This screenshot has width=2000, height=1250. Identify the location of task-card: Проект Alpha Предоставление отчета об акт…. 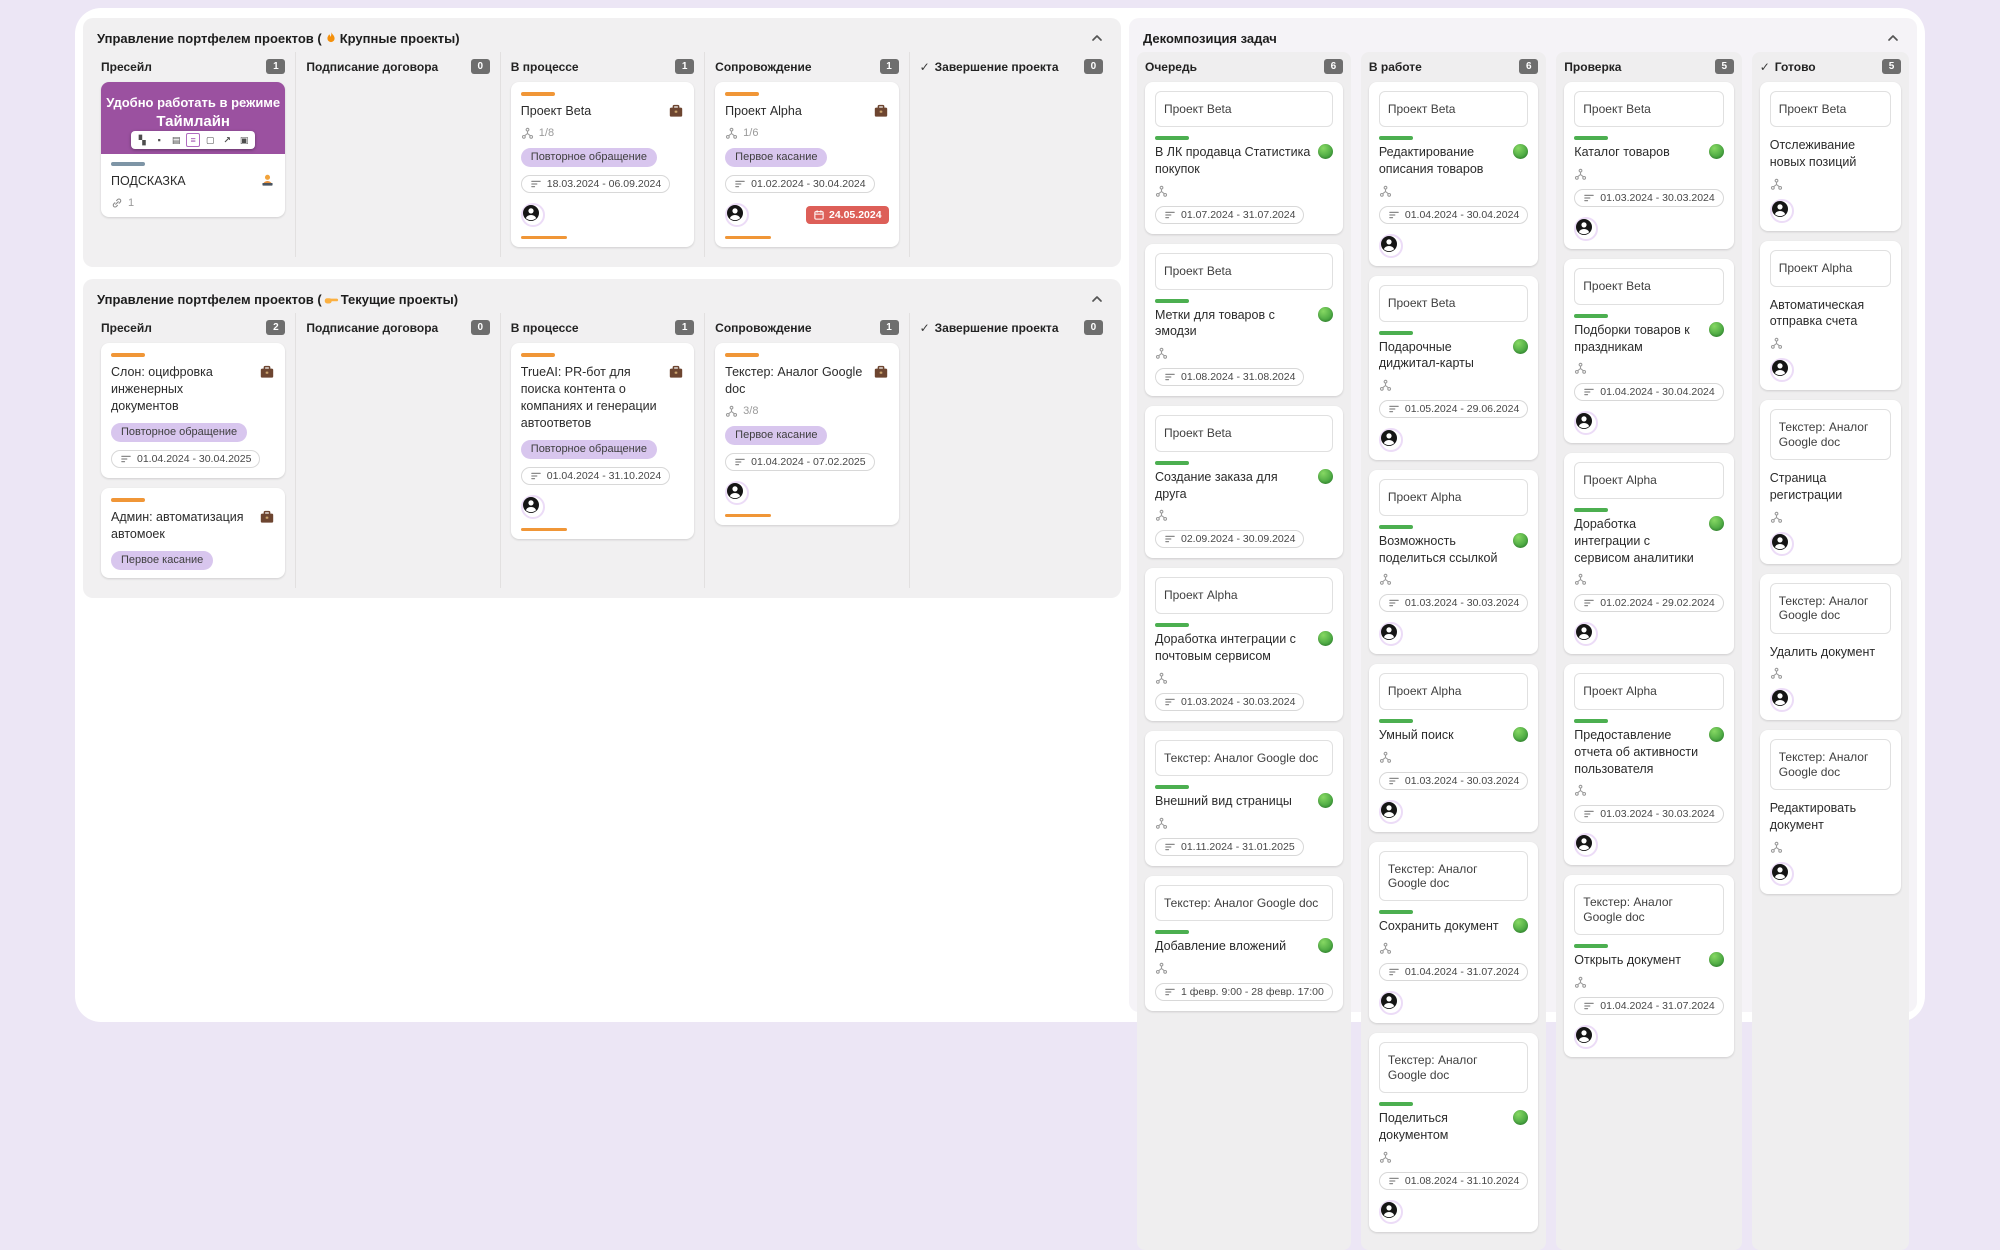
(1649, 765).